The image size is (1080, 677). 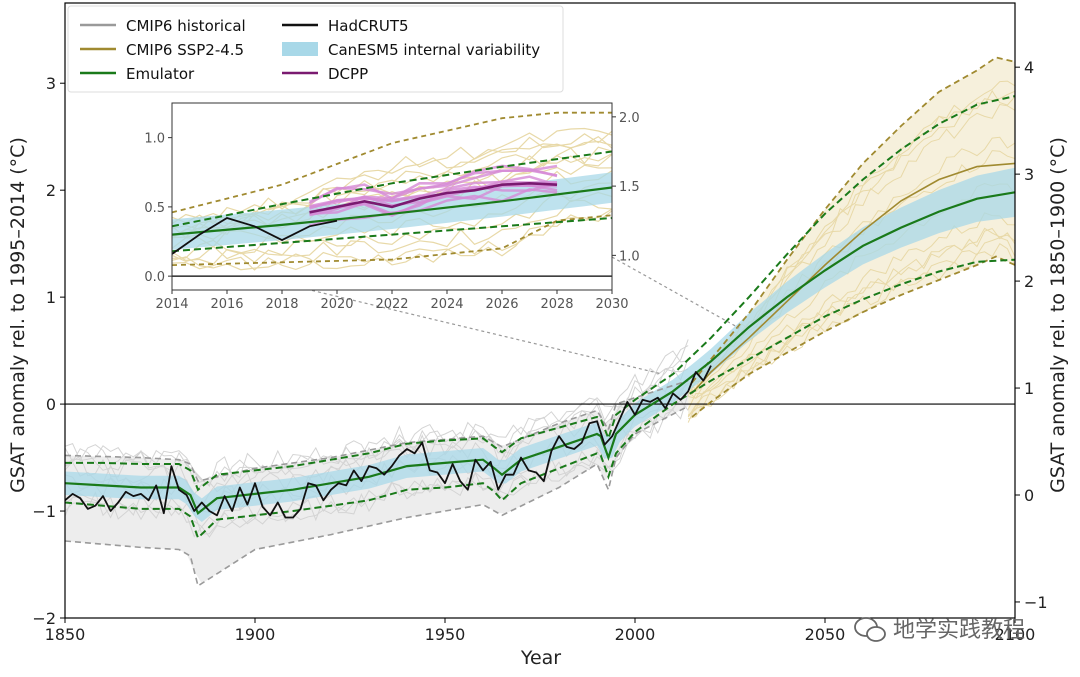 I want to click on legend-item-canesm5: CanESM5 internal variability, so click(x=411, y=50).